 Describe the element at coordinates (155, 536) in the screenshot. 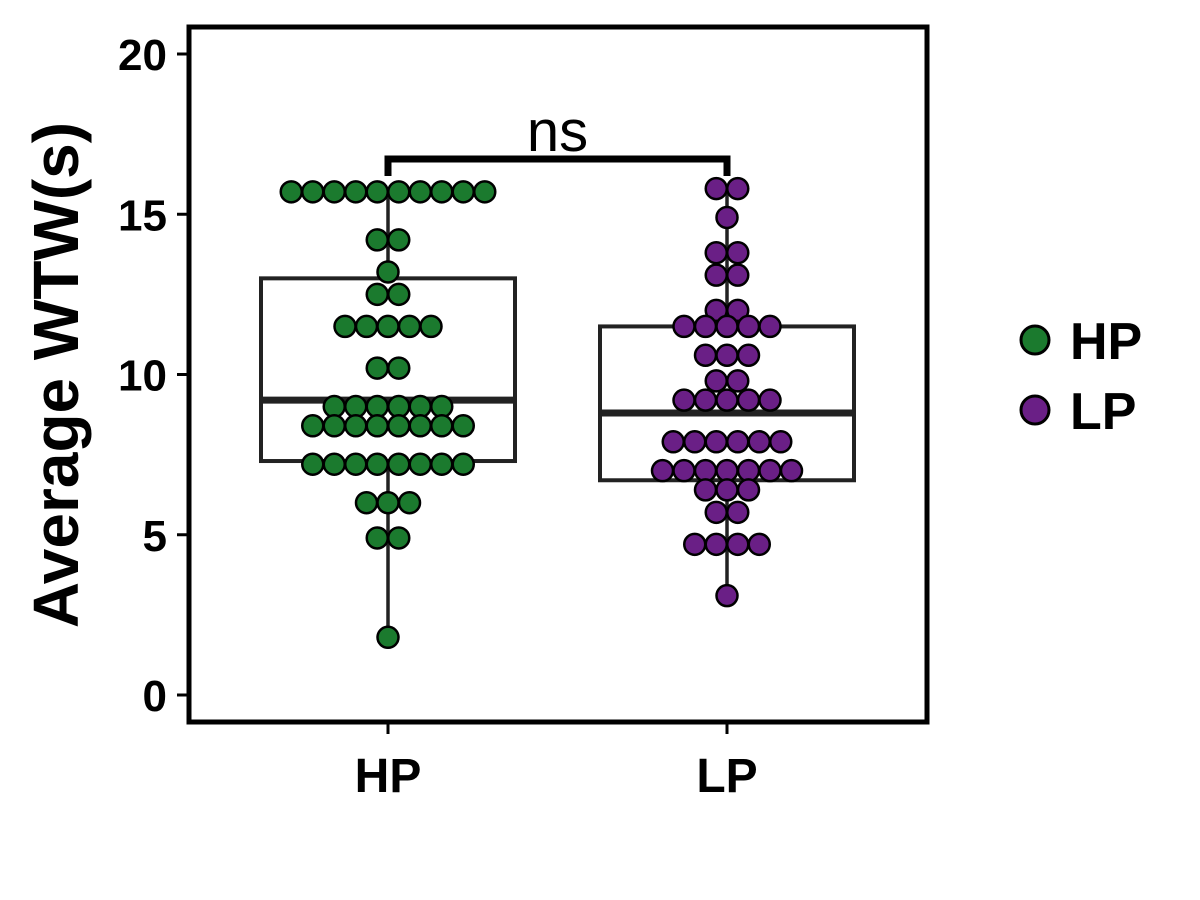

I see `y-tick-label: 5` at that location.